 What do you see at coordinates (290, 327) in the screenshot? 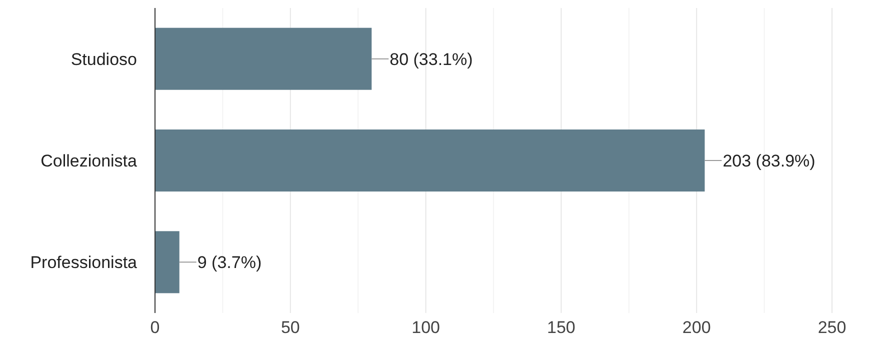
I see `x-tick-label: 50` at bounding box center [290, 327].